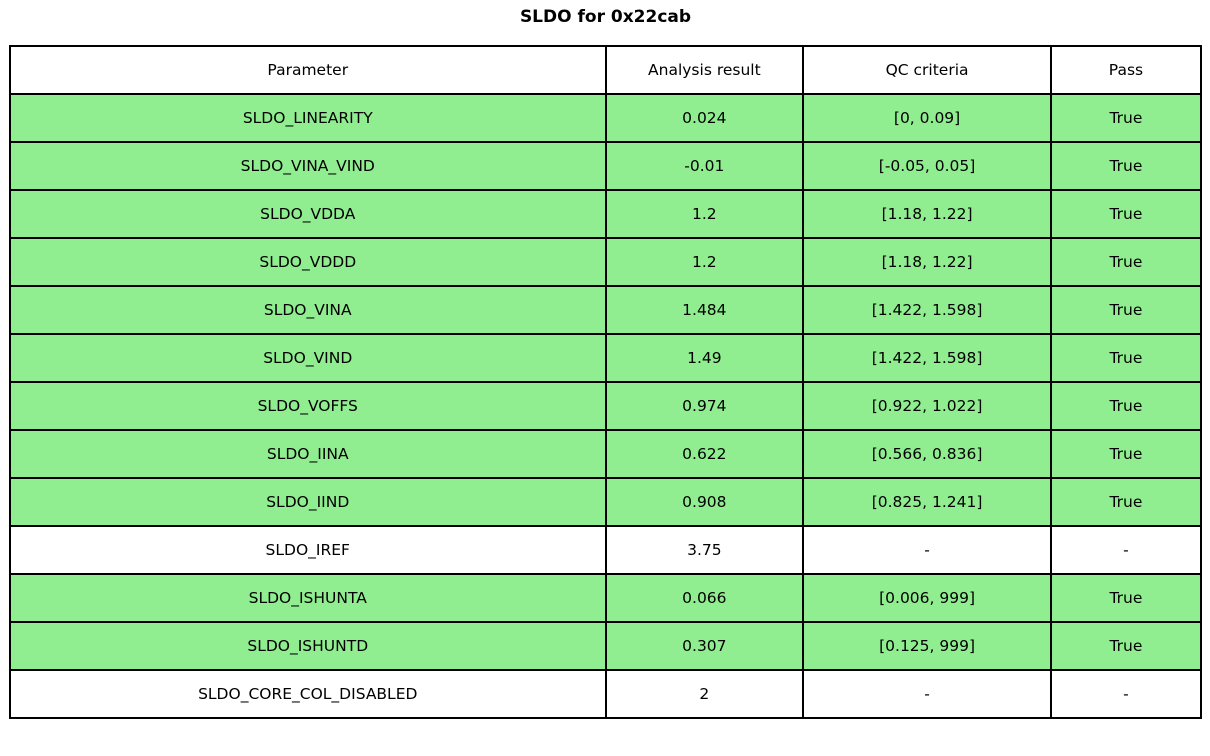 This screenshot has height=756, width=1210. I want to click on column-header-parameter: Parameter, so click(308, 70).